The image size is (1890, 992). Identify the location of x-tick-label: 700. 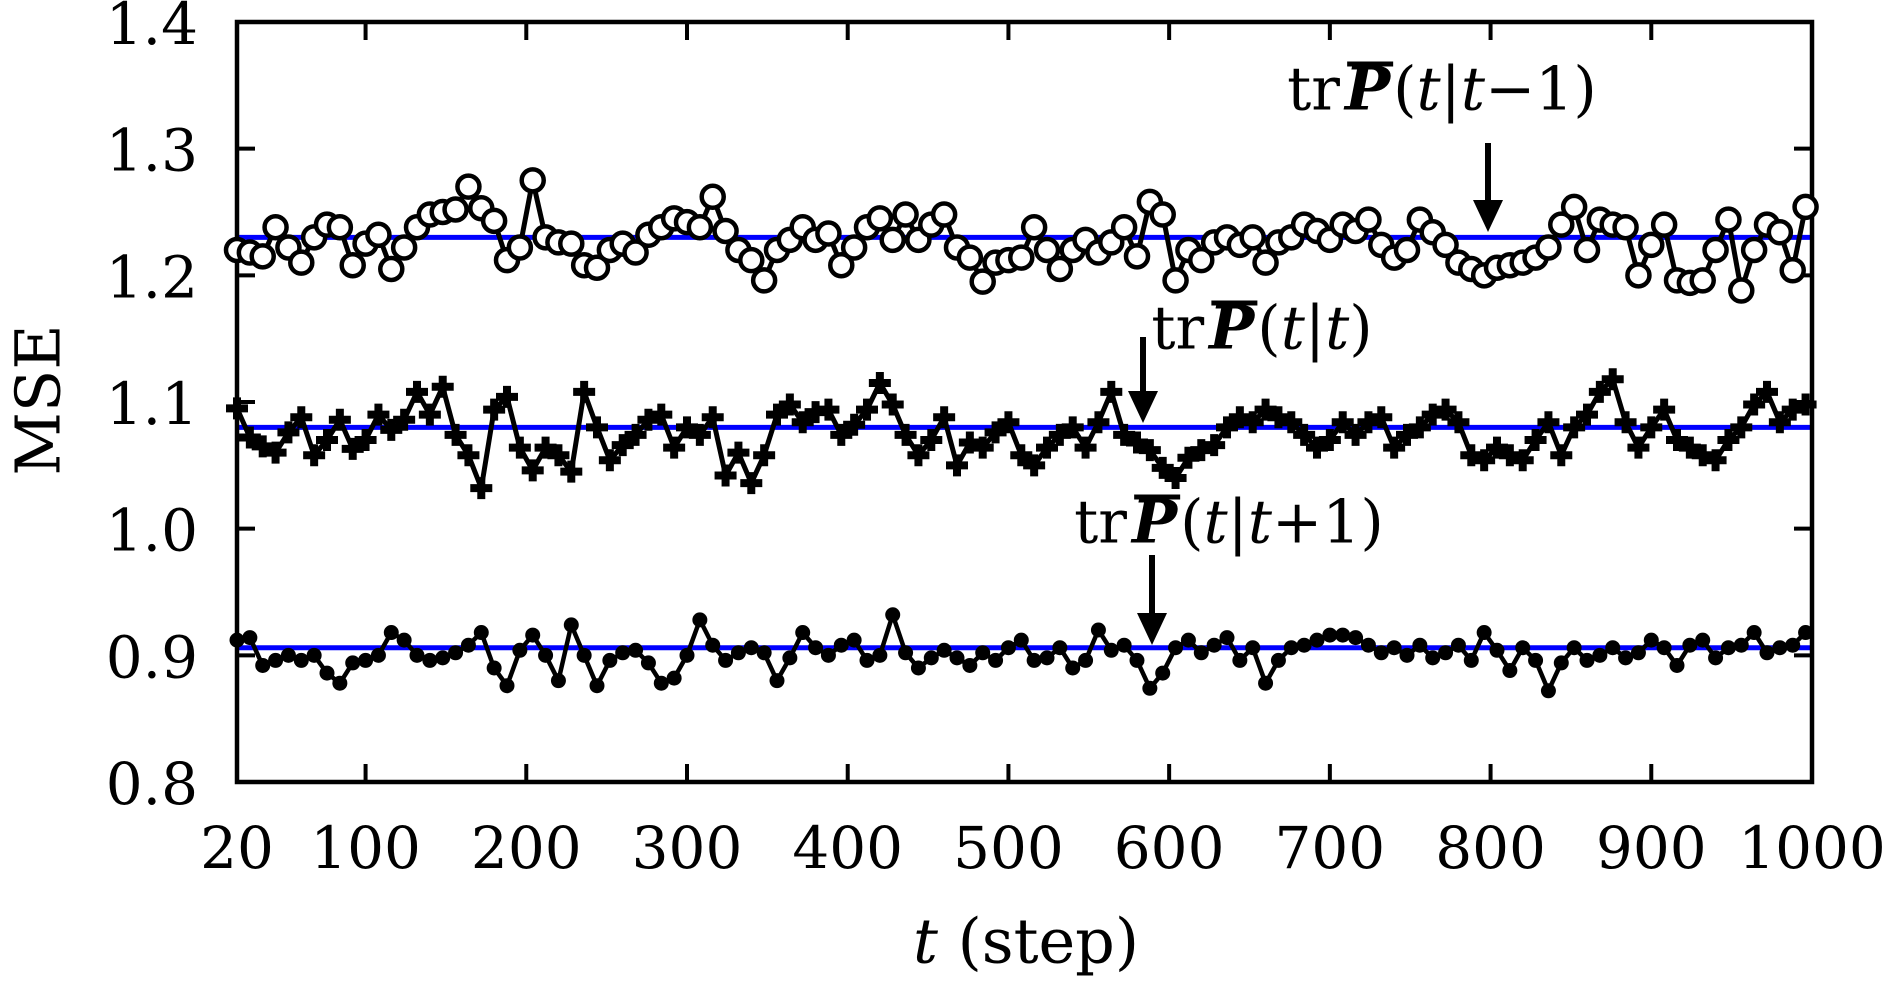
(1329, 848).